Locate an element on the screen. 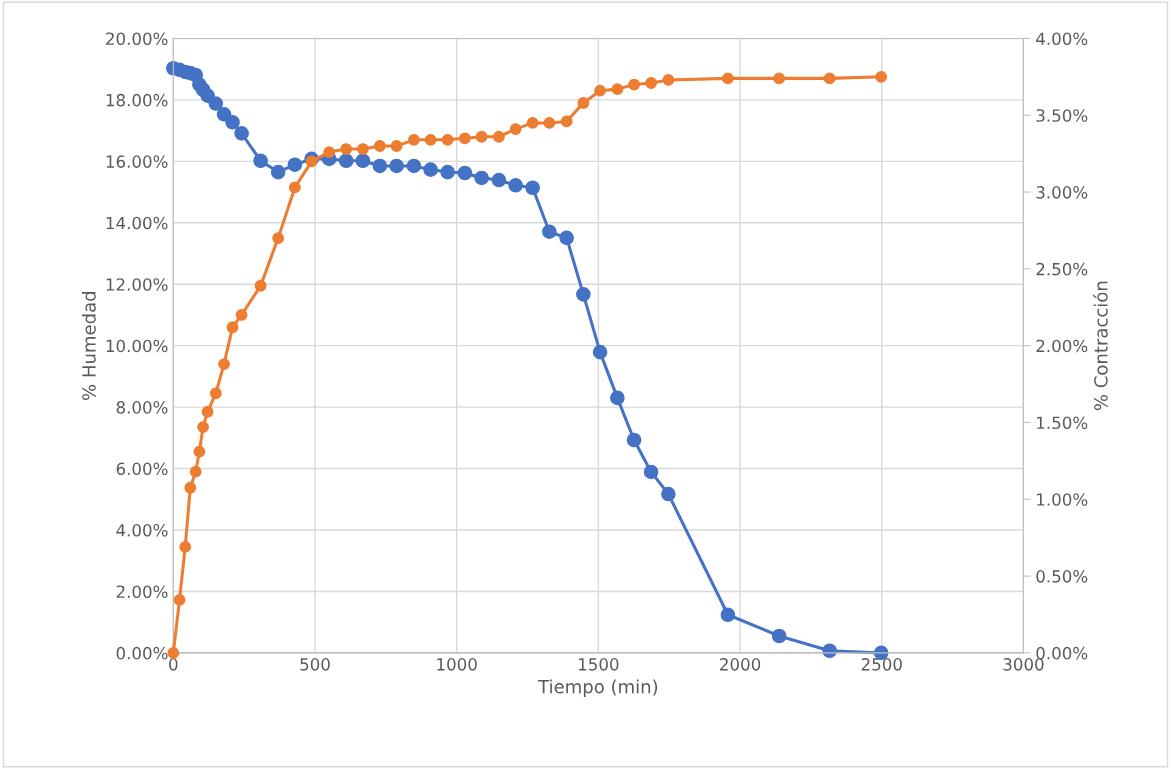 This screenshot has width=1171, height=769. x-tick-label: 0 is located at coordinates (173, 664).